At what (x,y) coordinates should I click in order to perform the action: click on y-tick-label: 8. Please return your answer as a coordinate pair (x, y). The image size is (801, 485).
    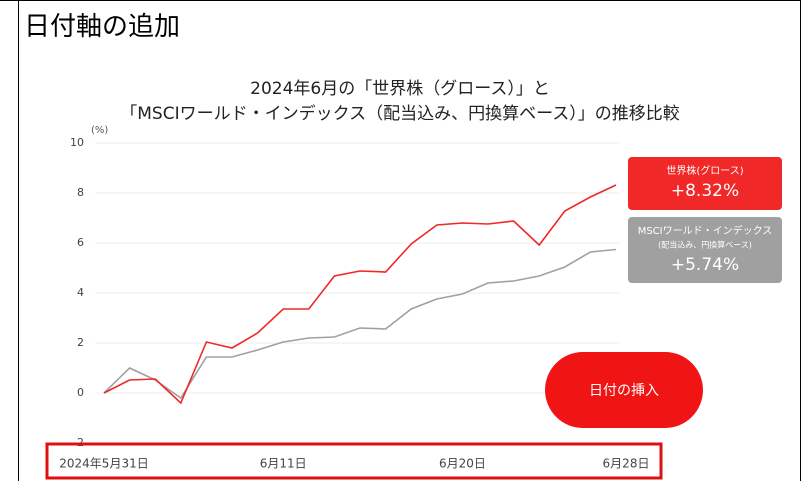
    Looking at the image, I should click on (80, 192).